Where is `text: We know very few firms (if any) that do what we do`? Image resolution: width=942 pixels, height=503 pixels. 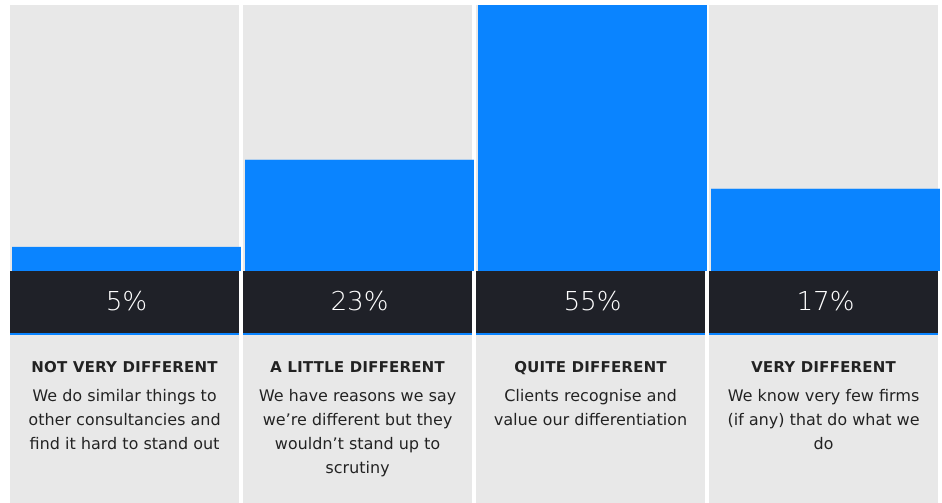 text: We know very few firms (if any) that do what we do is located at coordinates (823, 420).